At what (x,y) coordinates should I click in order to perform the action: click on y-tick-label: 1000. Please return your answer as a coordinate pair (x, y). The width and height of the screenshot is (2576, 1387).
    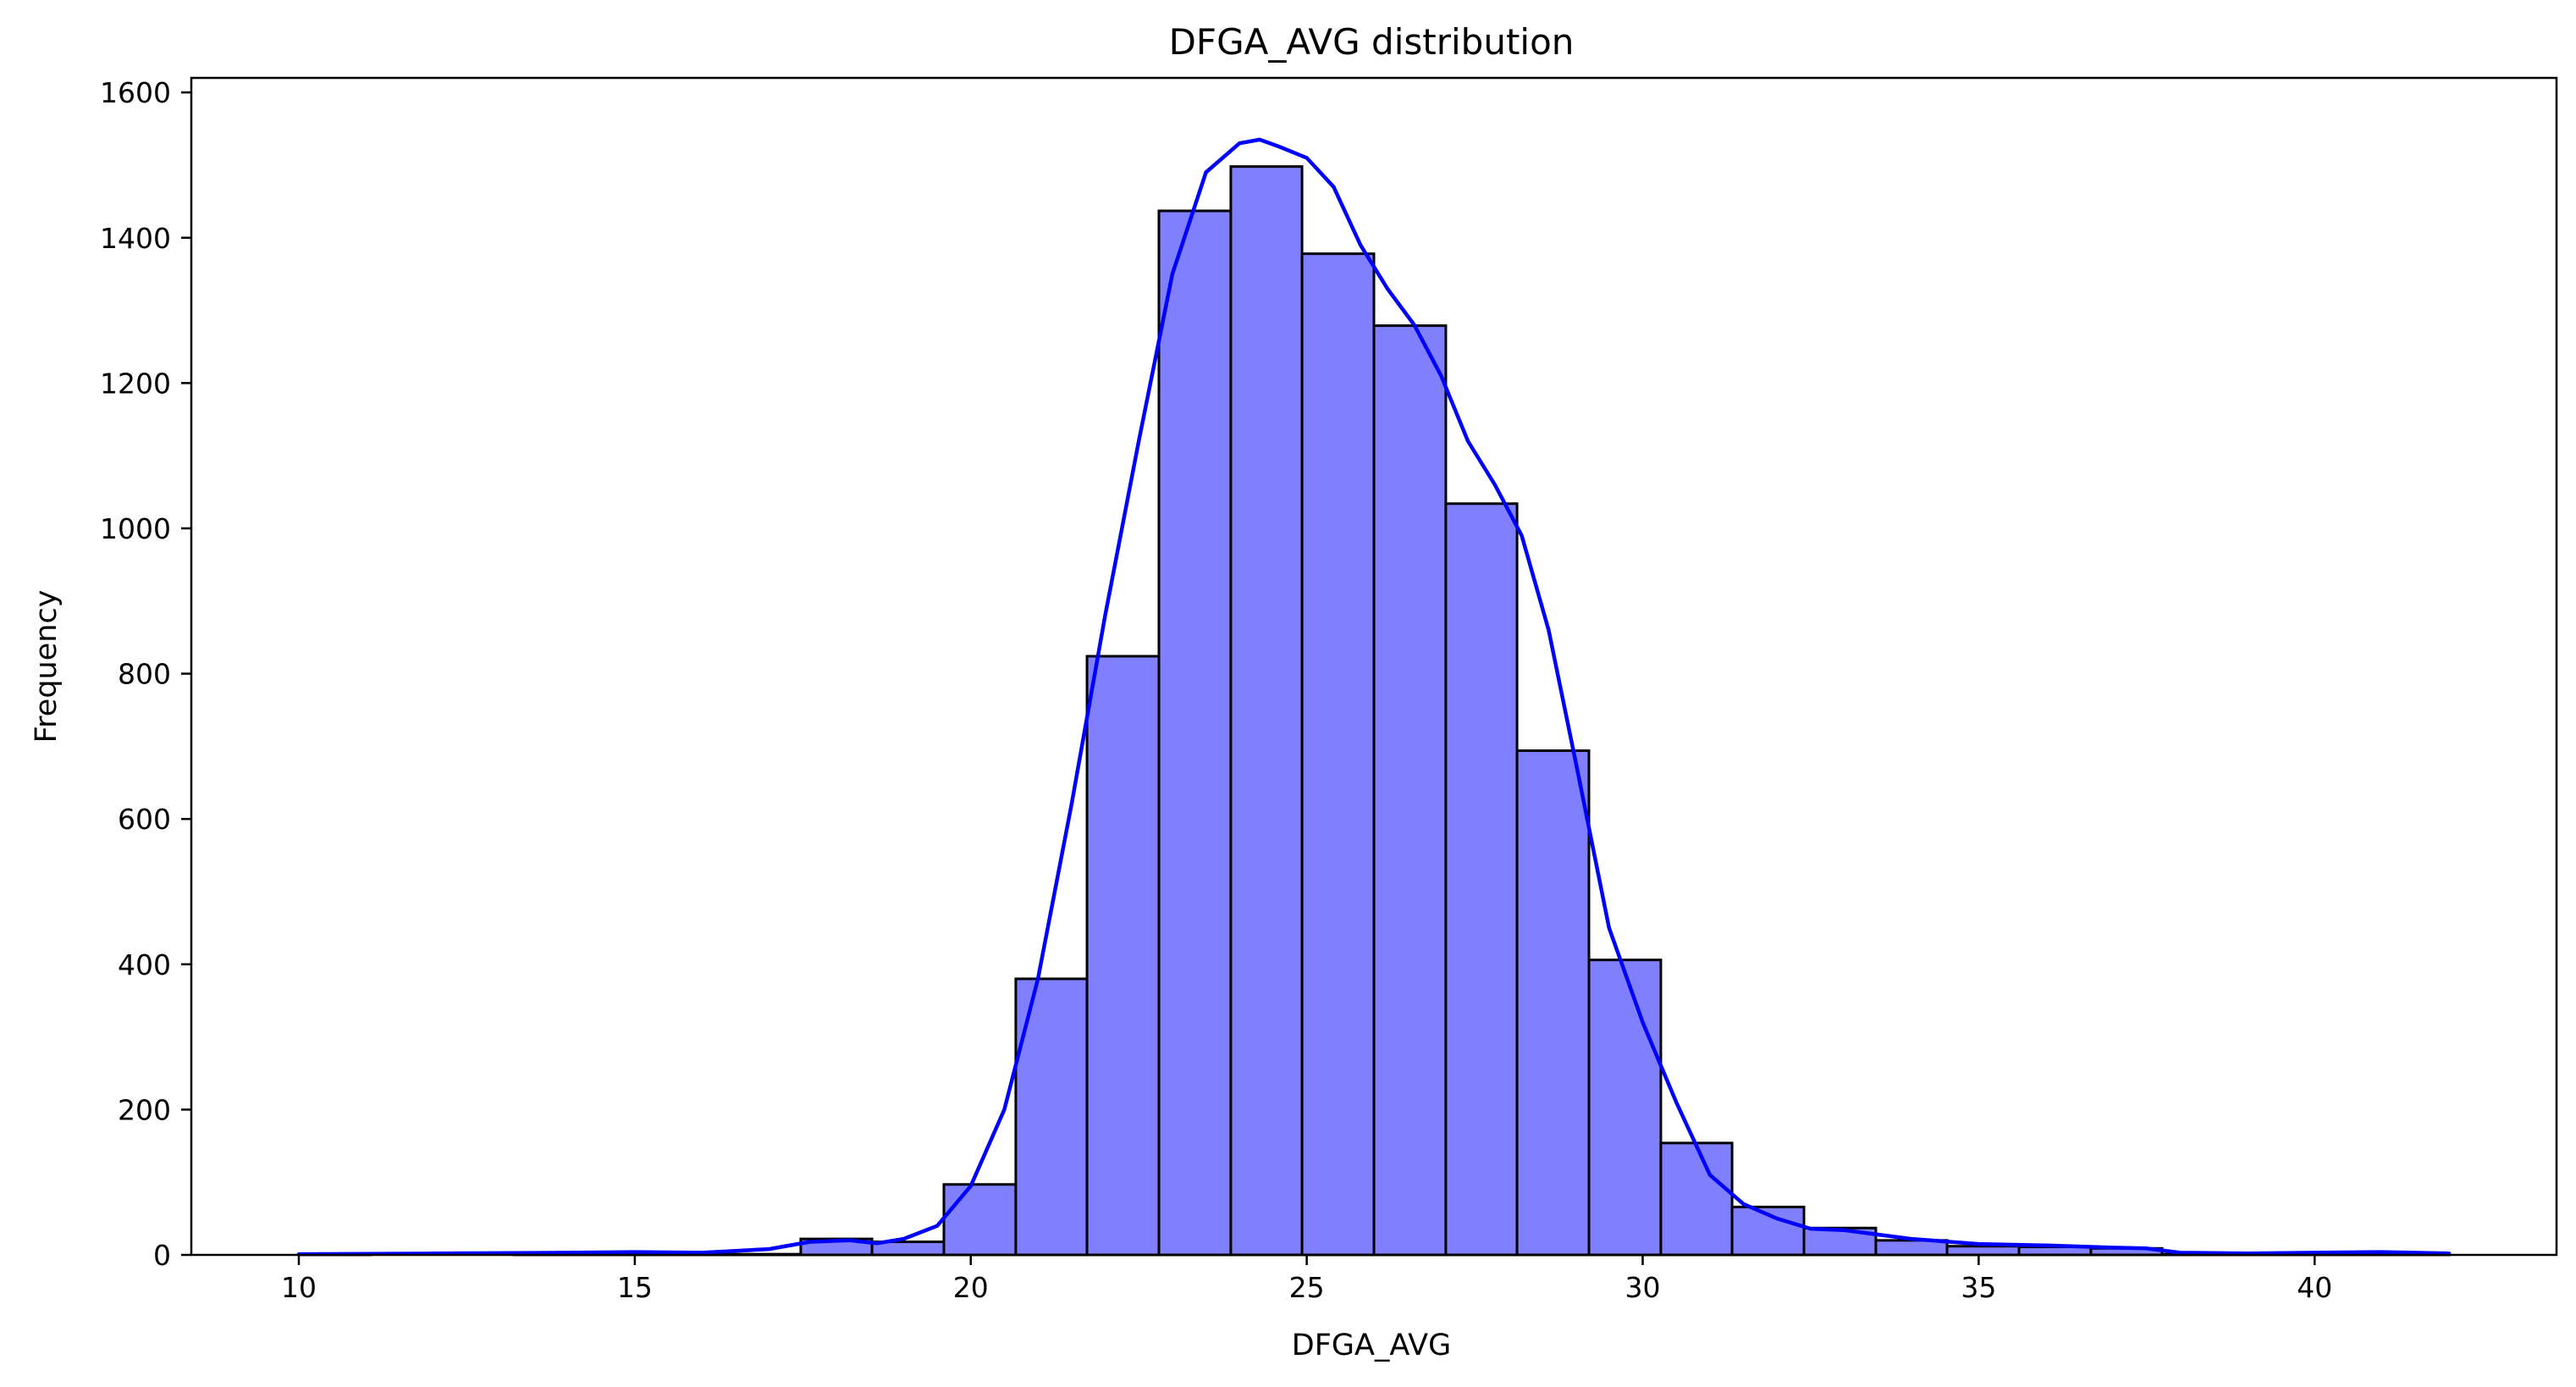
    Looking at the image, I should click on (135, 528).